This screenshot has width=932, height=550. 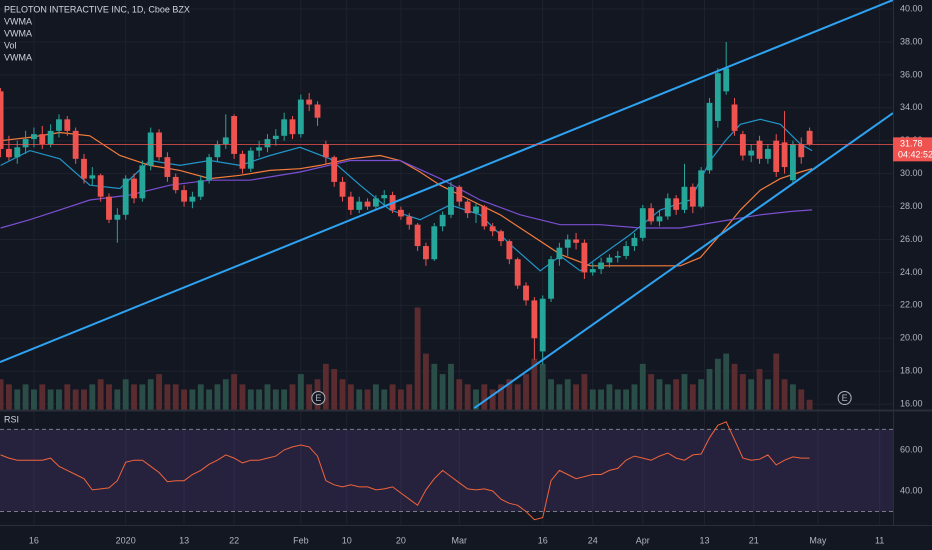 What do you see at coordinates (845, 398) in the screenshot?
I see `event-label: E` at bounding box center [845, 398].